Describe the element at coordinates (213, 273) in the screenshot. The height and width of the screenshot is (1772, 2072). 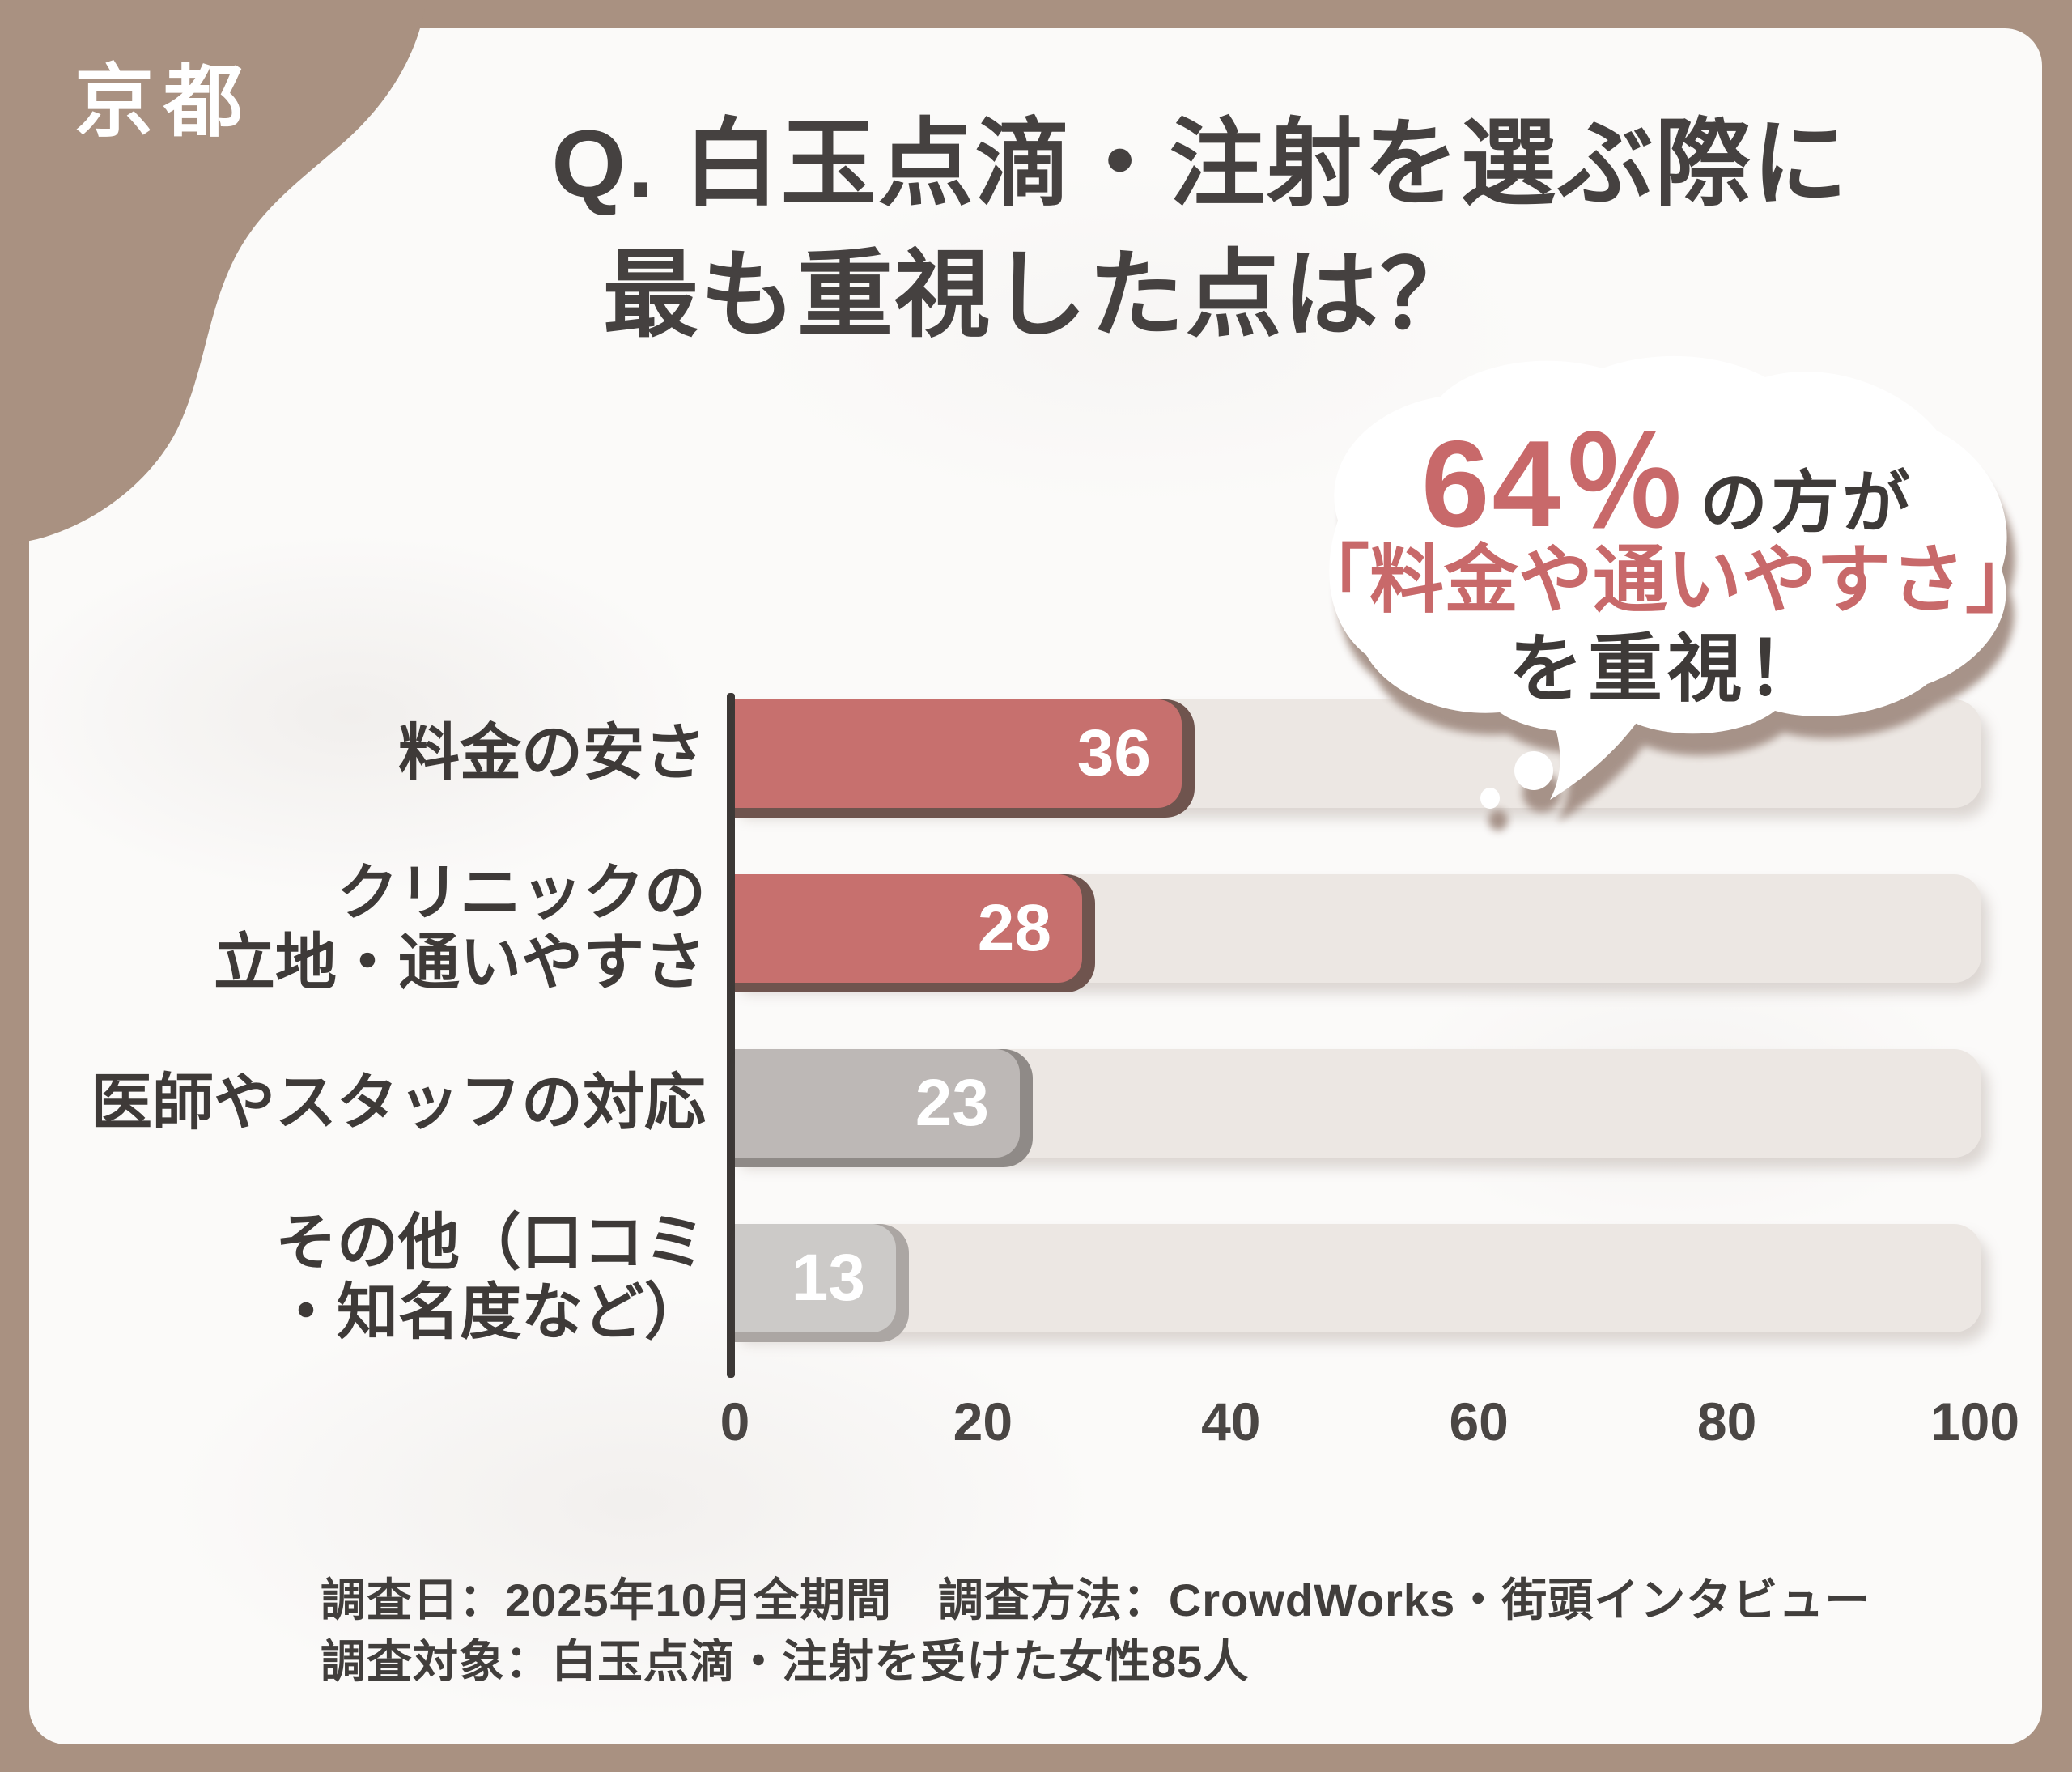
I see `kyoto-corner-blob` at that location.